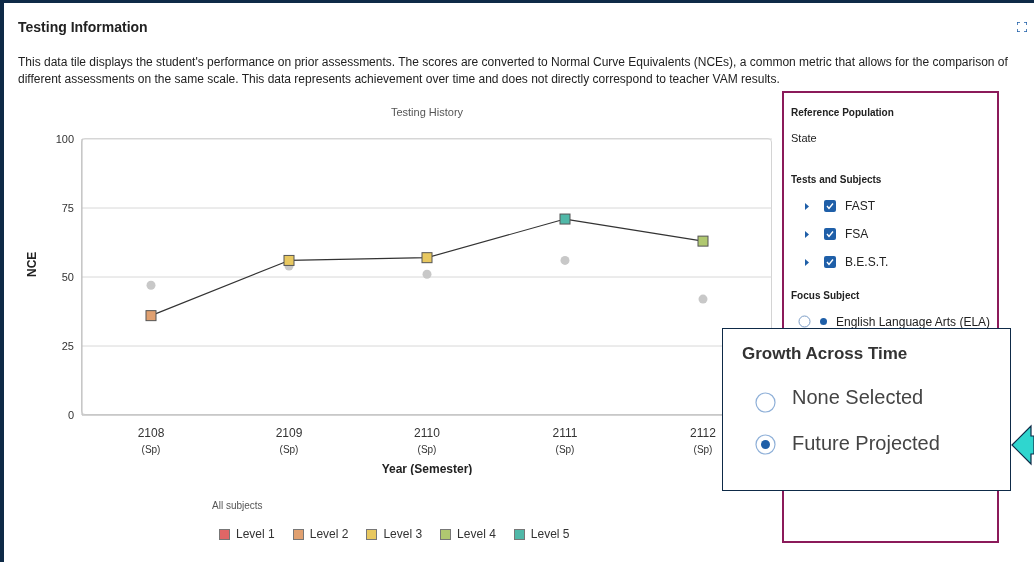  What do you see at coordinates (565, 440) in the screenshot?
I see `x-tick-label: 2111 (Sp)` at bounding box center [565, 440].